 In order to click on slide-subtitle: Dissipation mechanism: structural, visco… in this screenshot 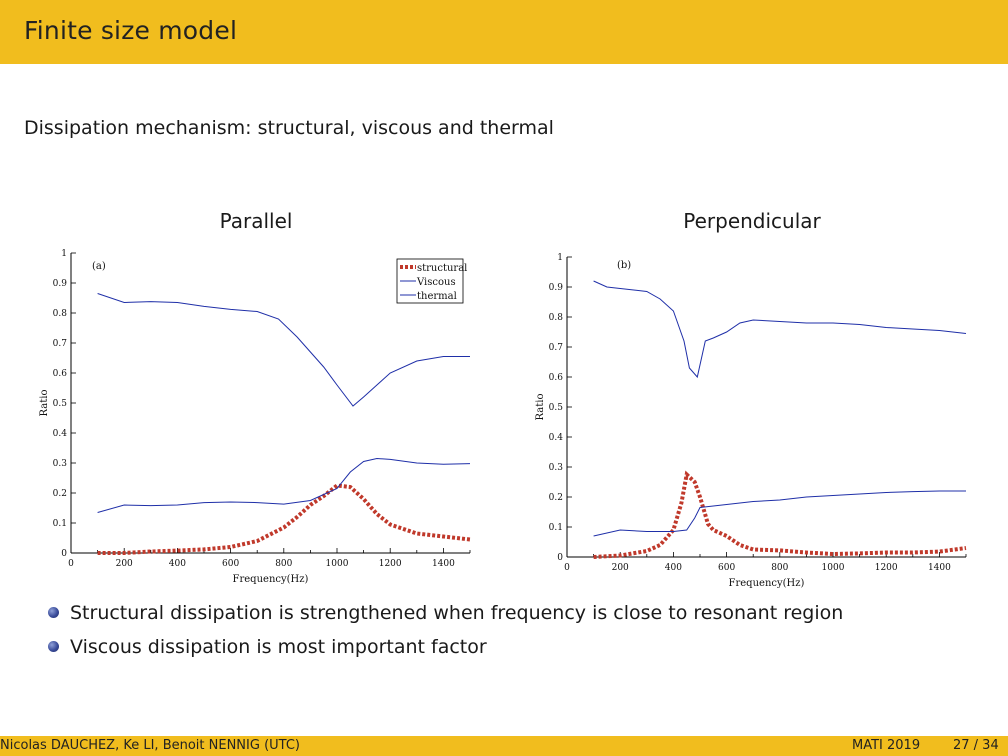, I will do `click(289, 128)`.